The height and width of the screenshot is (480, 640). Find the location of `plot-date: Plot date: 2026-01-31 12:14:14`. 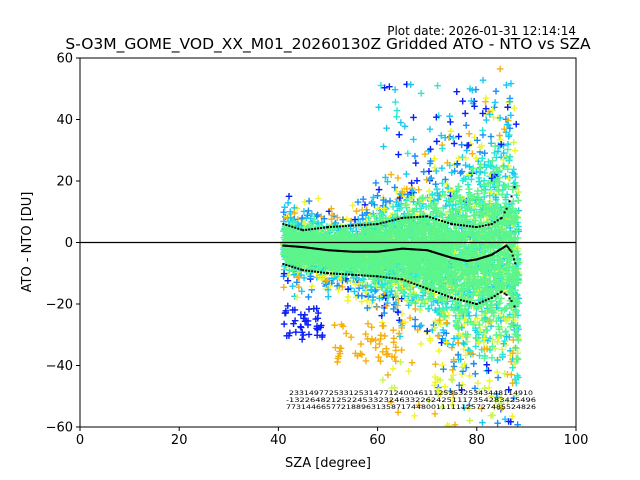

plot-date: Plot date: 2026-01-31 12:14:14 is located at coordinates (481, 31).